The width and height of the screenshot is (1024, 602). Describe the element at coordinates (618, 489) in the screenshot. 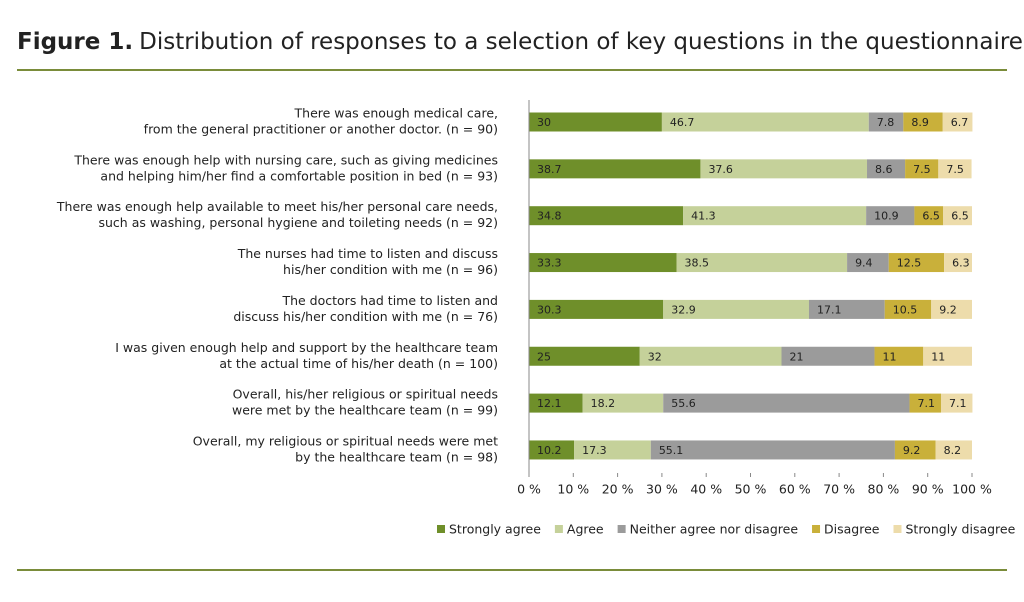

I see `x-tick-label: 20 %` at that location.